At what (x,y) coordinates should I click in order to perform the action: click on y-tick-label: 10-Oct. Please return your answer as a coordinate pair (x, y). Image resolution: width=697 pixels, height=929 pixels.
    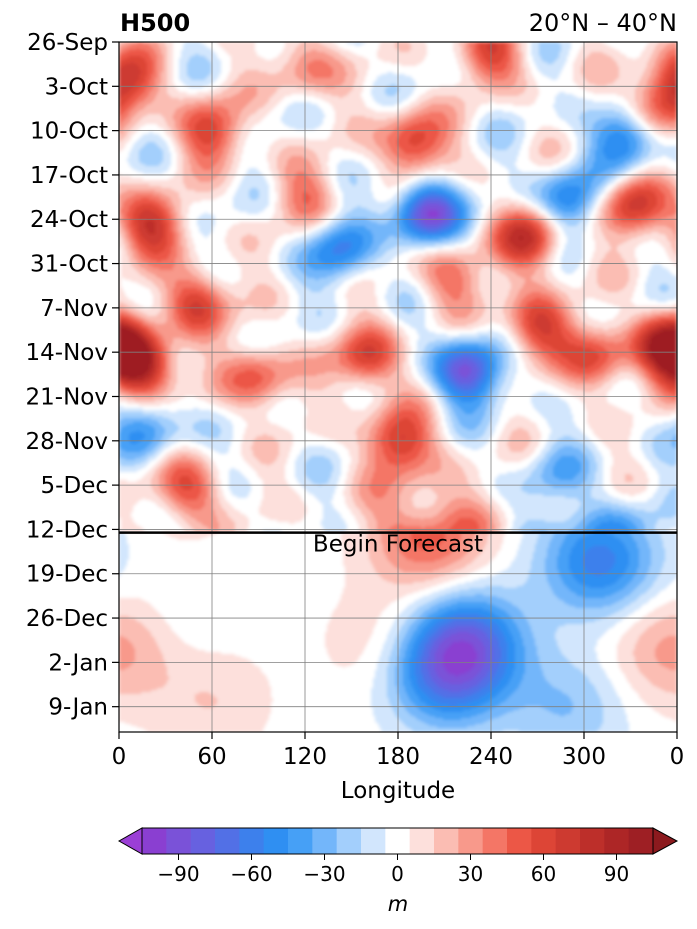
    Looking at the image, I should click on (69, 132).